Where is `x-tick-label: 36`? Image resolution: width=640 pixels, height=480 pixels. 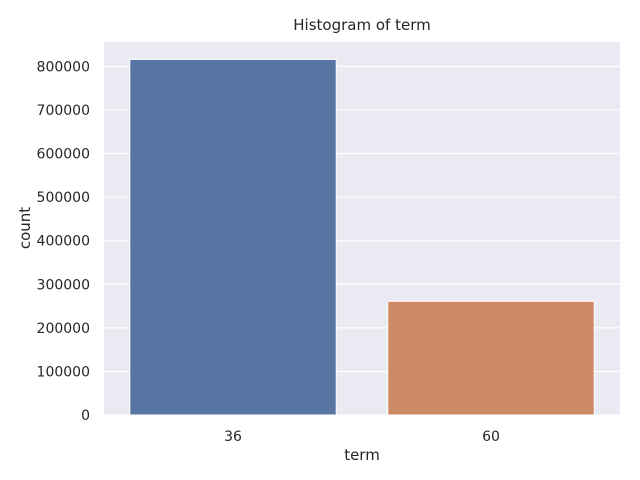 x-tick-label: 36 is located at coordinates (233, 437).